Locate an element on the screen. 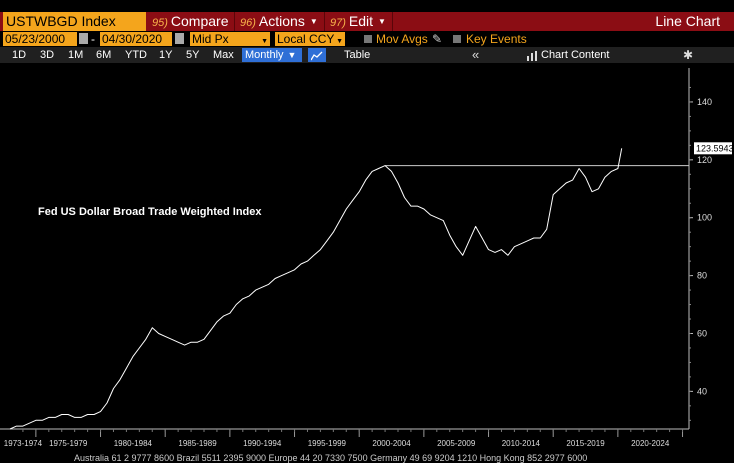  compare-button: 95) Compare is located at coordinates (190, 21).